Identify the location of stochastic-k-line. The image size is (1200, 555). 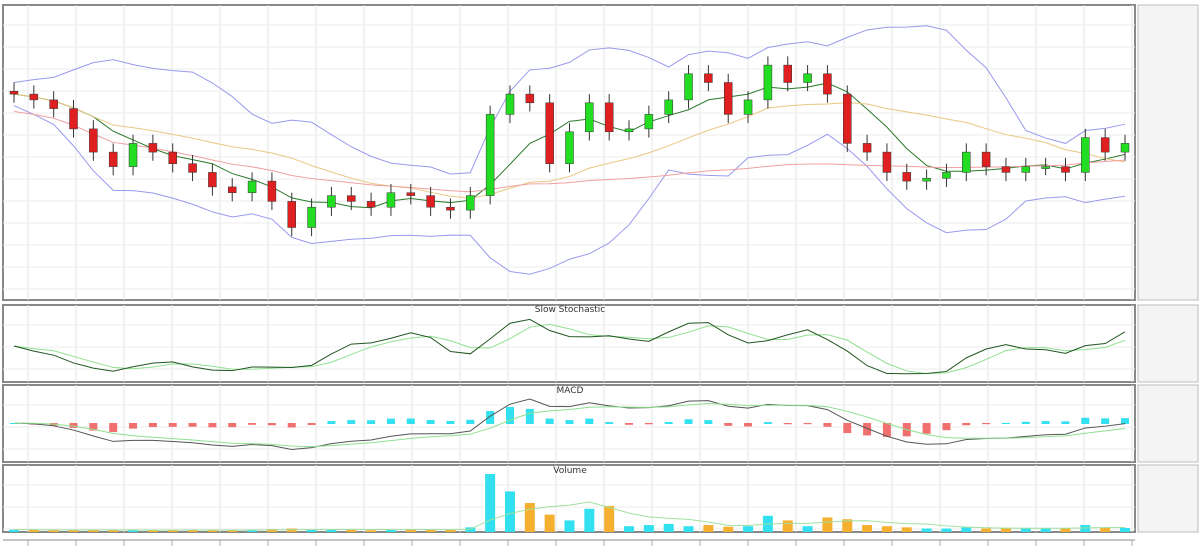
(569, 346).